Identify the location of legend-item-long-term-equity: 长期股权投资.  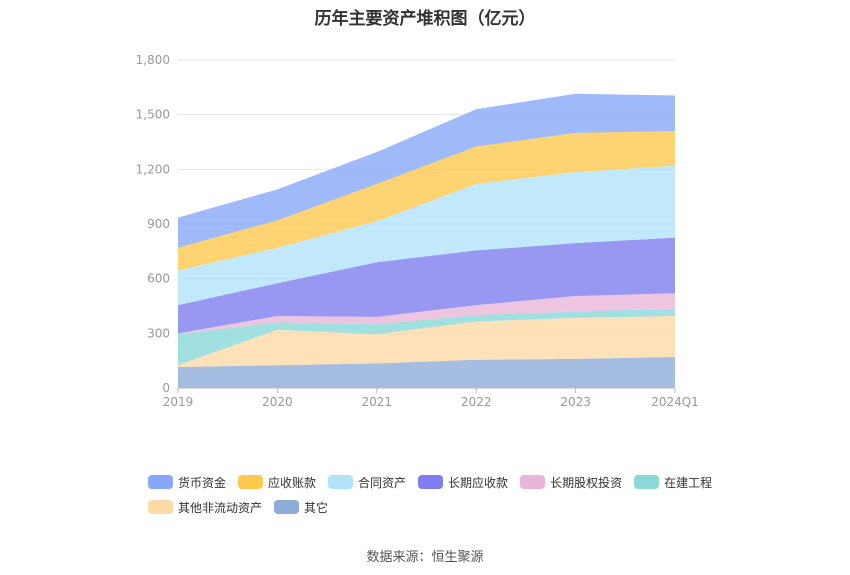
(571, 482).